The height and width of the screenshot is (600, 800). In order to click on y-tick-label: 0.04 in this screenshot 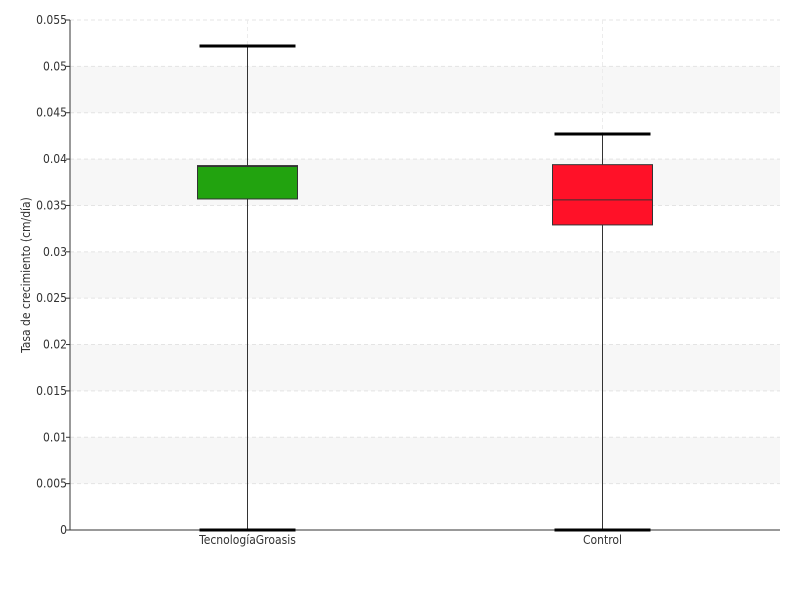, I will do `click(55, 159)`.